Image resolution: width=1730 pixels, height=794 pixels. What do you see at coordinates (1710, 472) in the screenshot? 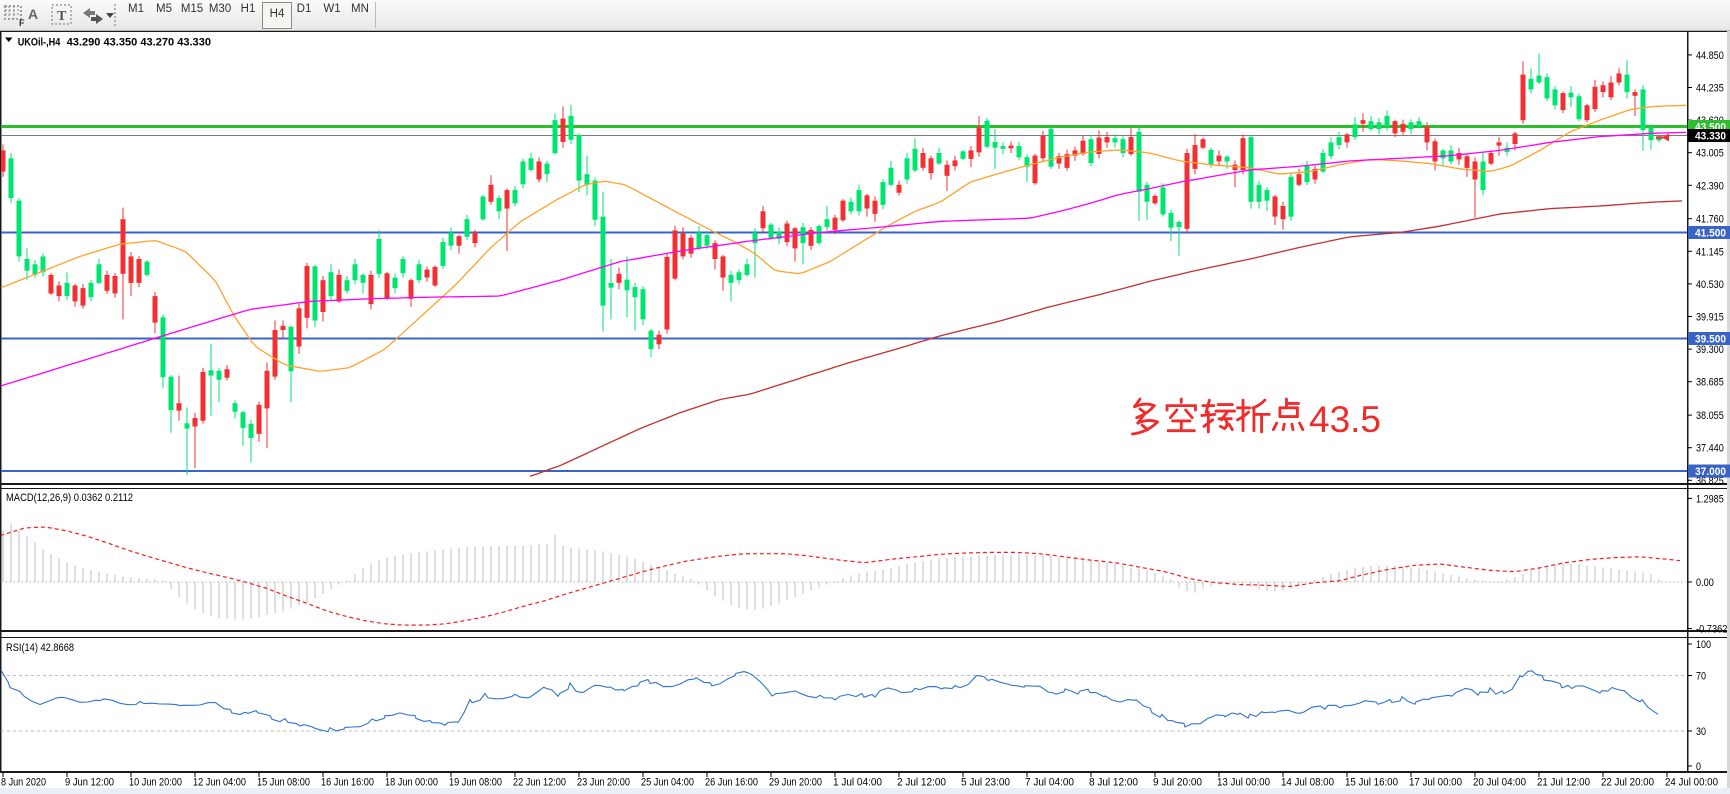
I see `svg-text: 37.000` at bounding box center [1710, 472].